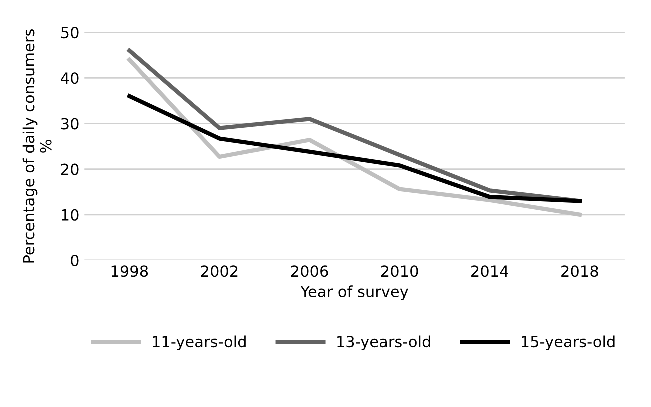 The image size is (651, 407). Describe the element at coordinates (75, 260) in the screenshot. I see `y-tick-label: 0` at that location.